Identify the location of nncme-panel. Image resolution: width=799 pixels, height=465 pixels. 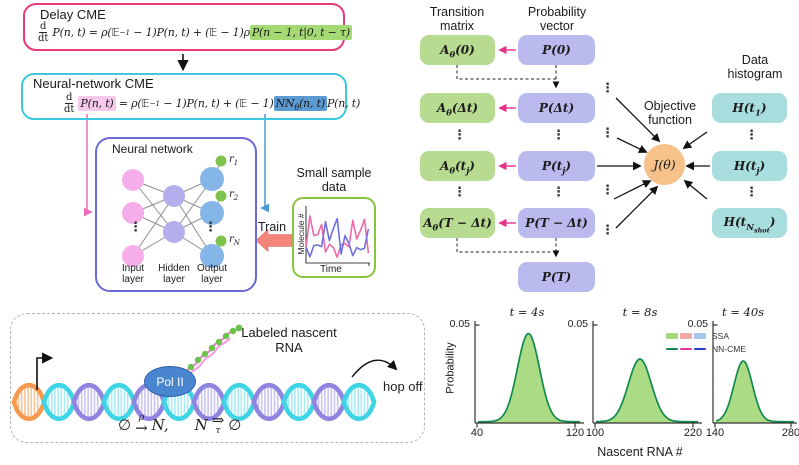
(184, 96).